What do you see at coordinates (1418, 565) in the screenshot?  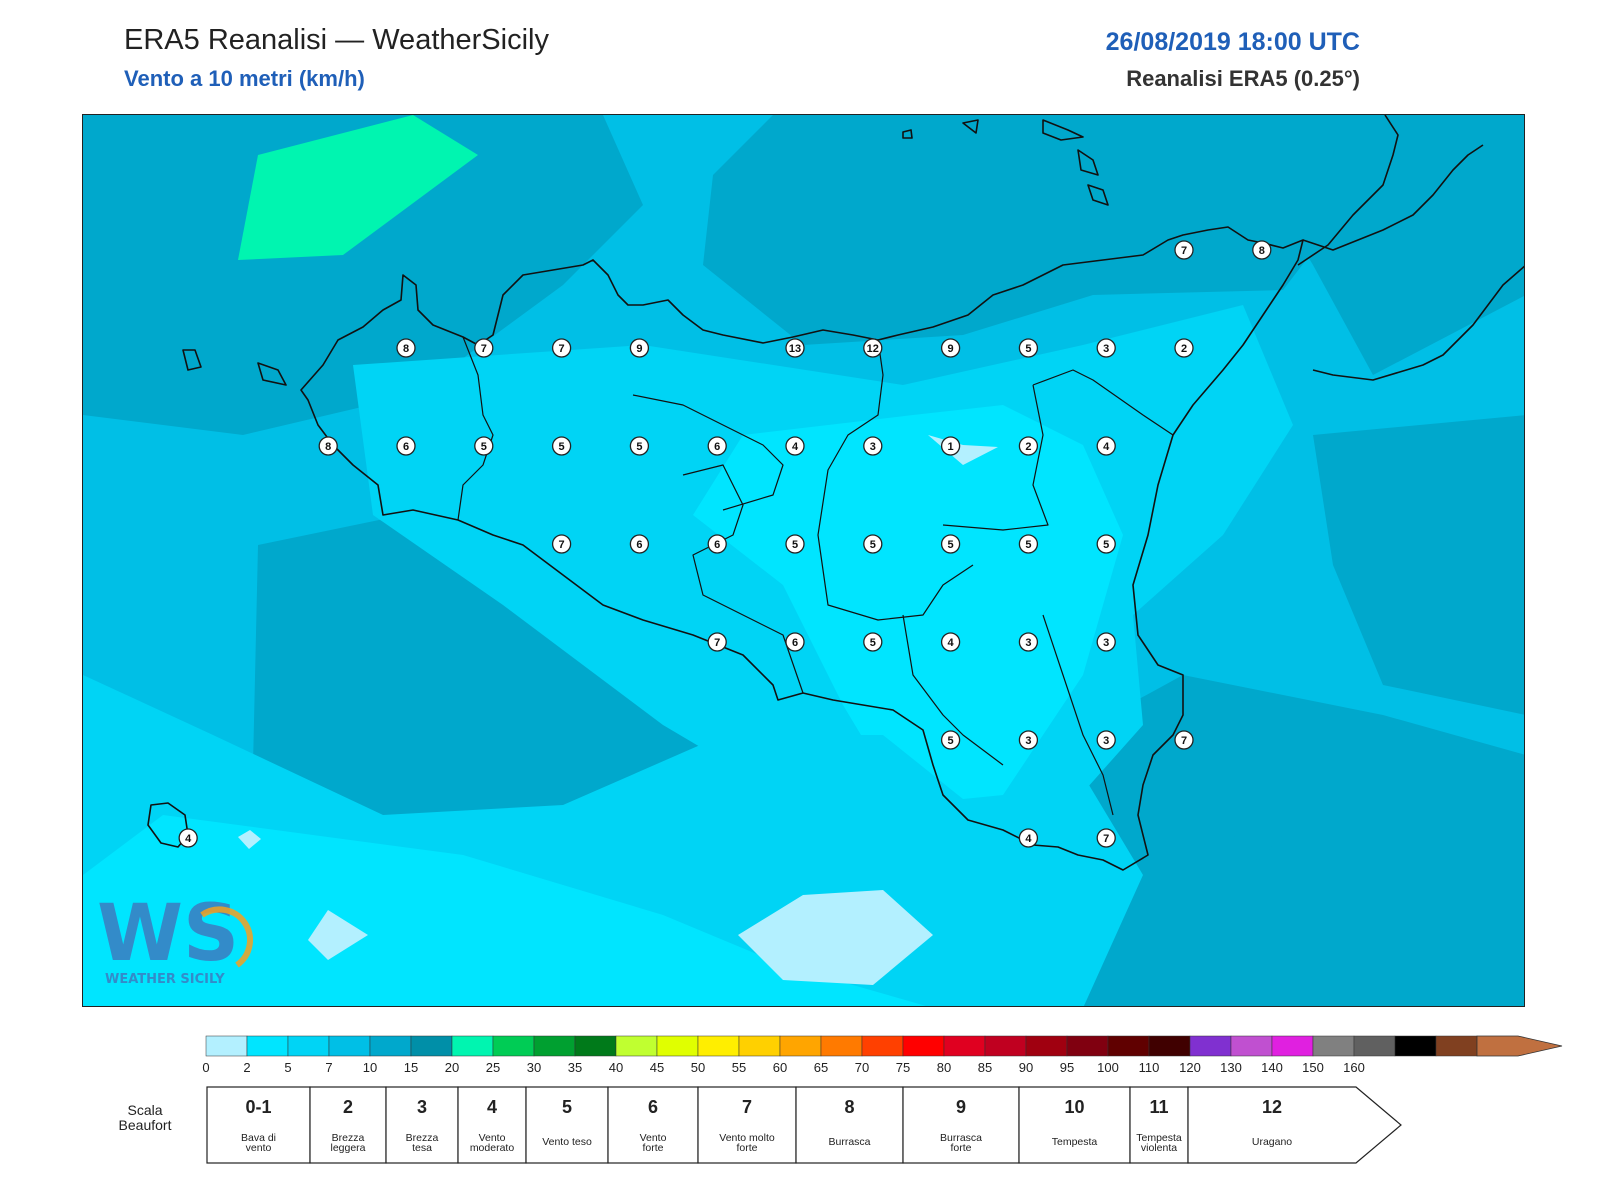 I see `shade-10-15-e` at bounding box center [1418, 565].